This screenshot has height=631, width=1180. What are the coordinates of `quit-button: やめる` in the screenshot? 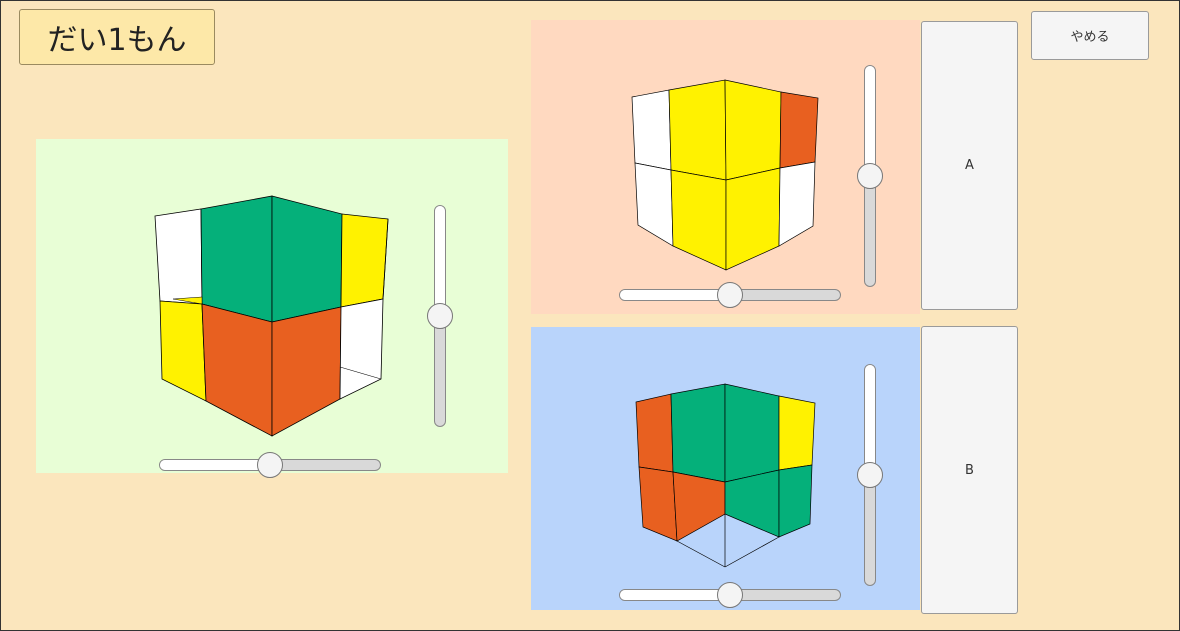 It's located at (1090, 35).